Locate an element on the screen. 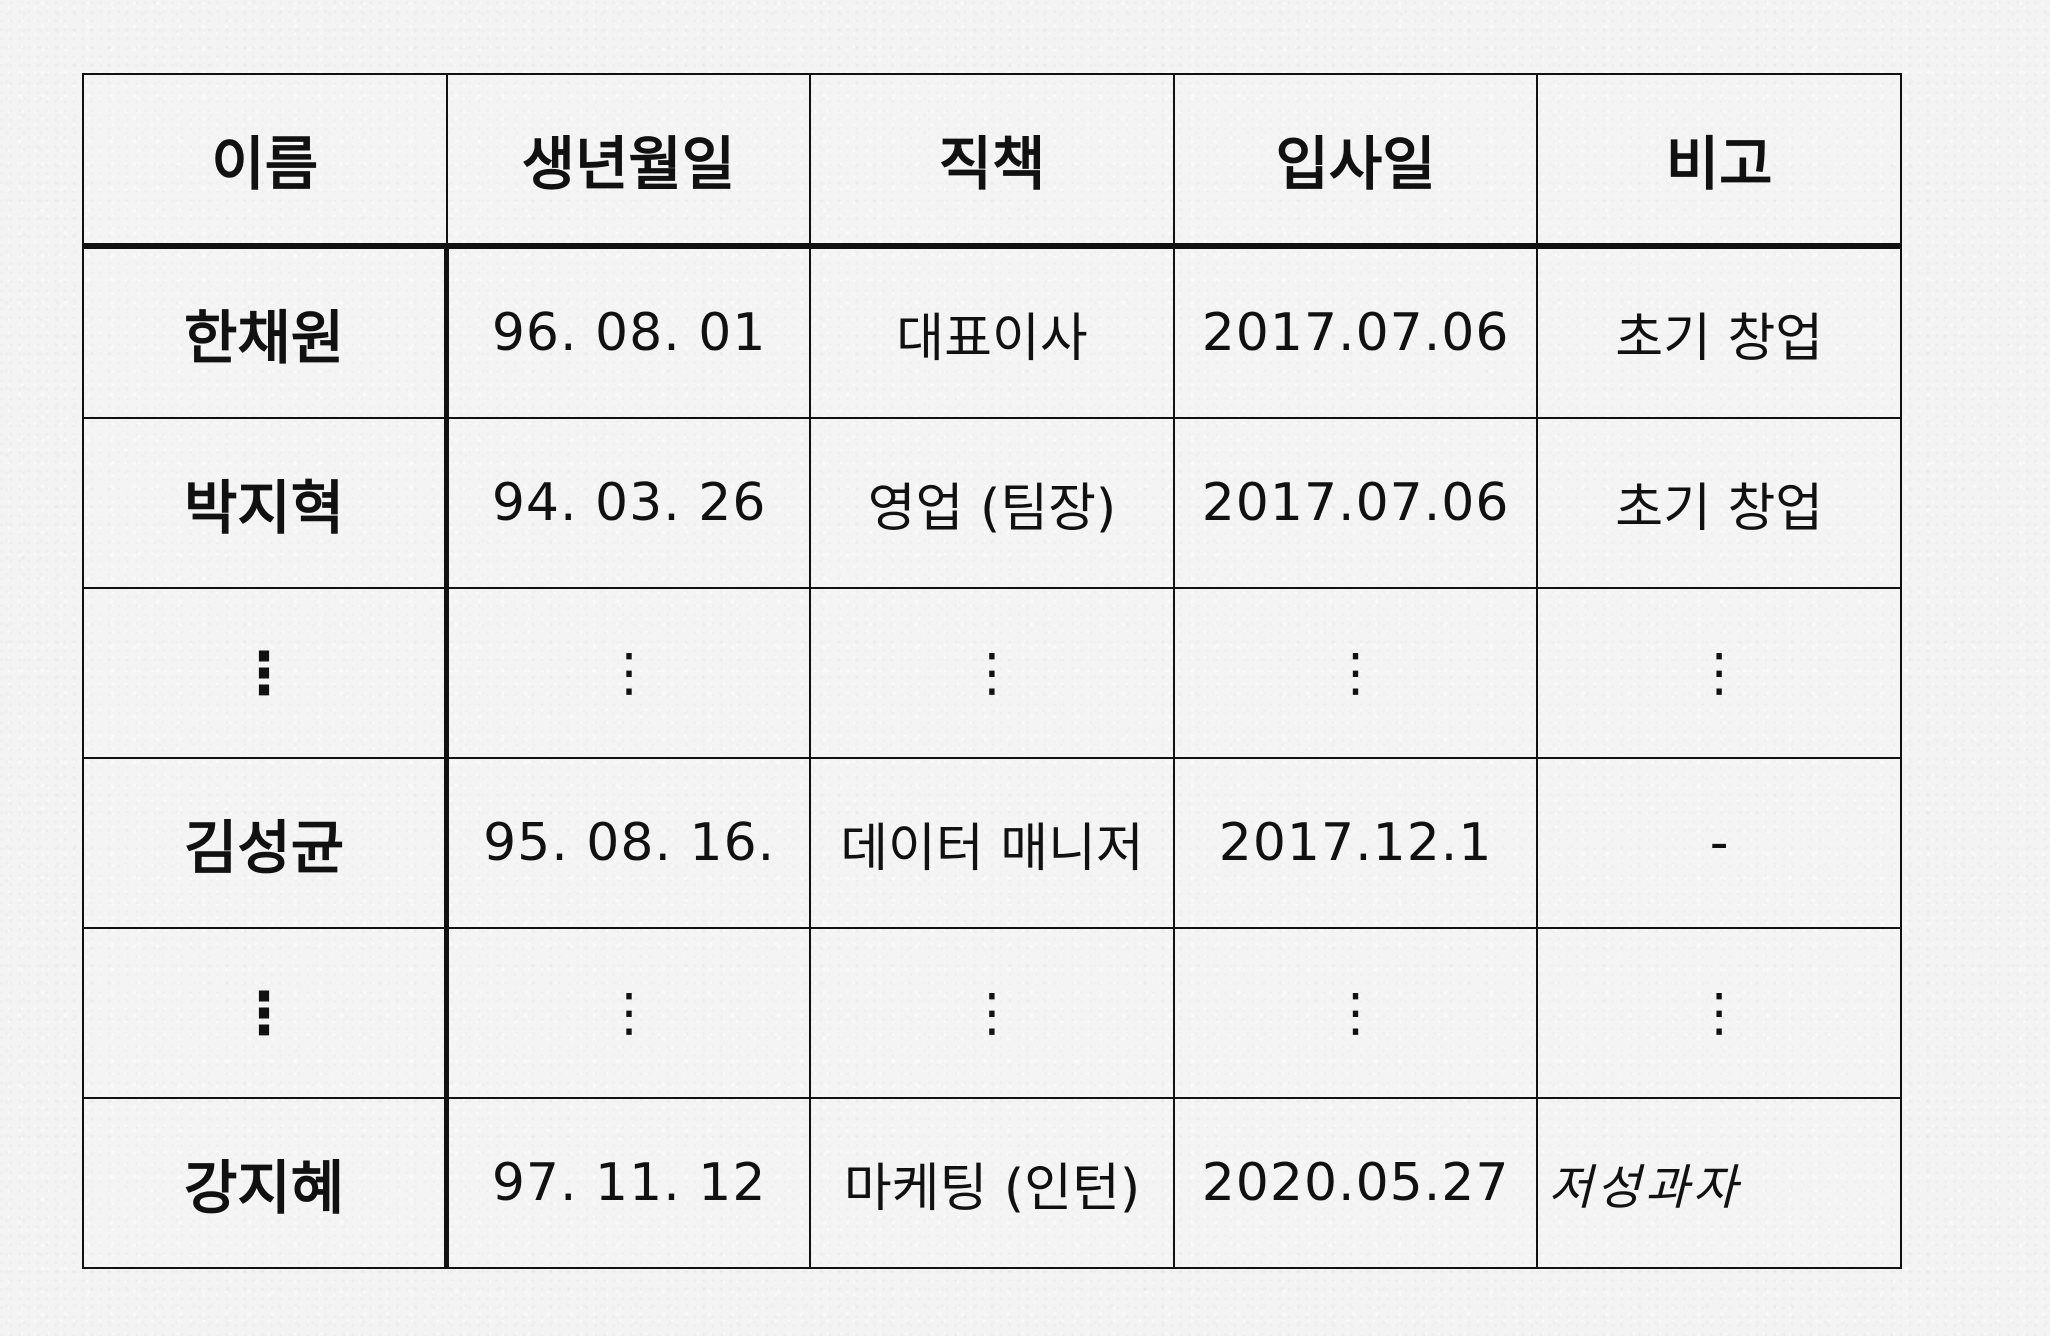 This screenshot has width=2050, height=1336. cell-birthdate: 97. 11. 12 is located at coordinates (628, 1183).